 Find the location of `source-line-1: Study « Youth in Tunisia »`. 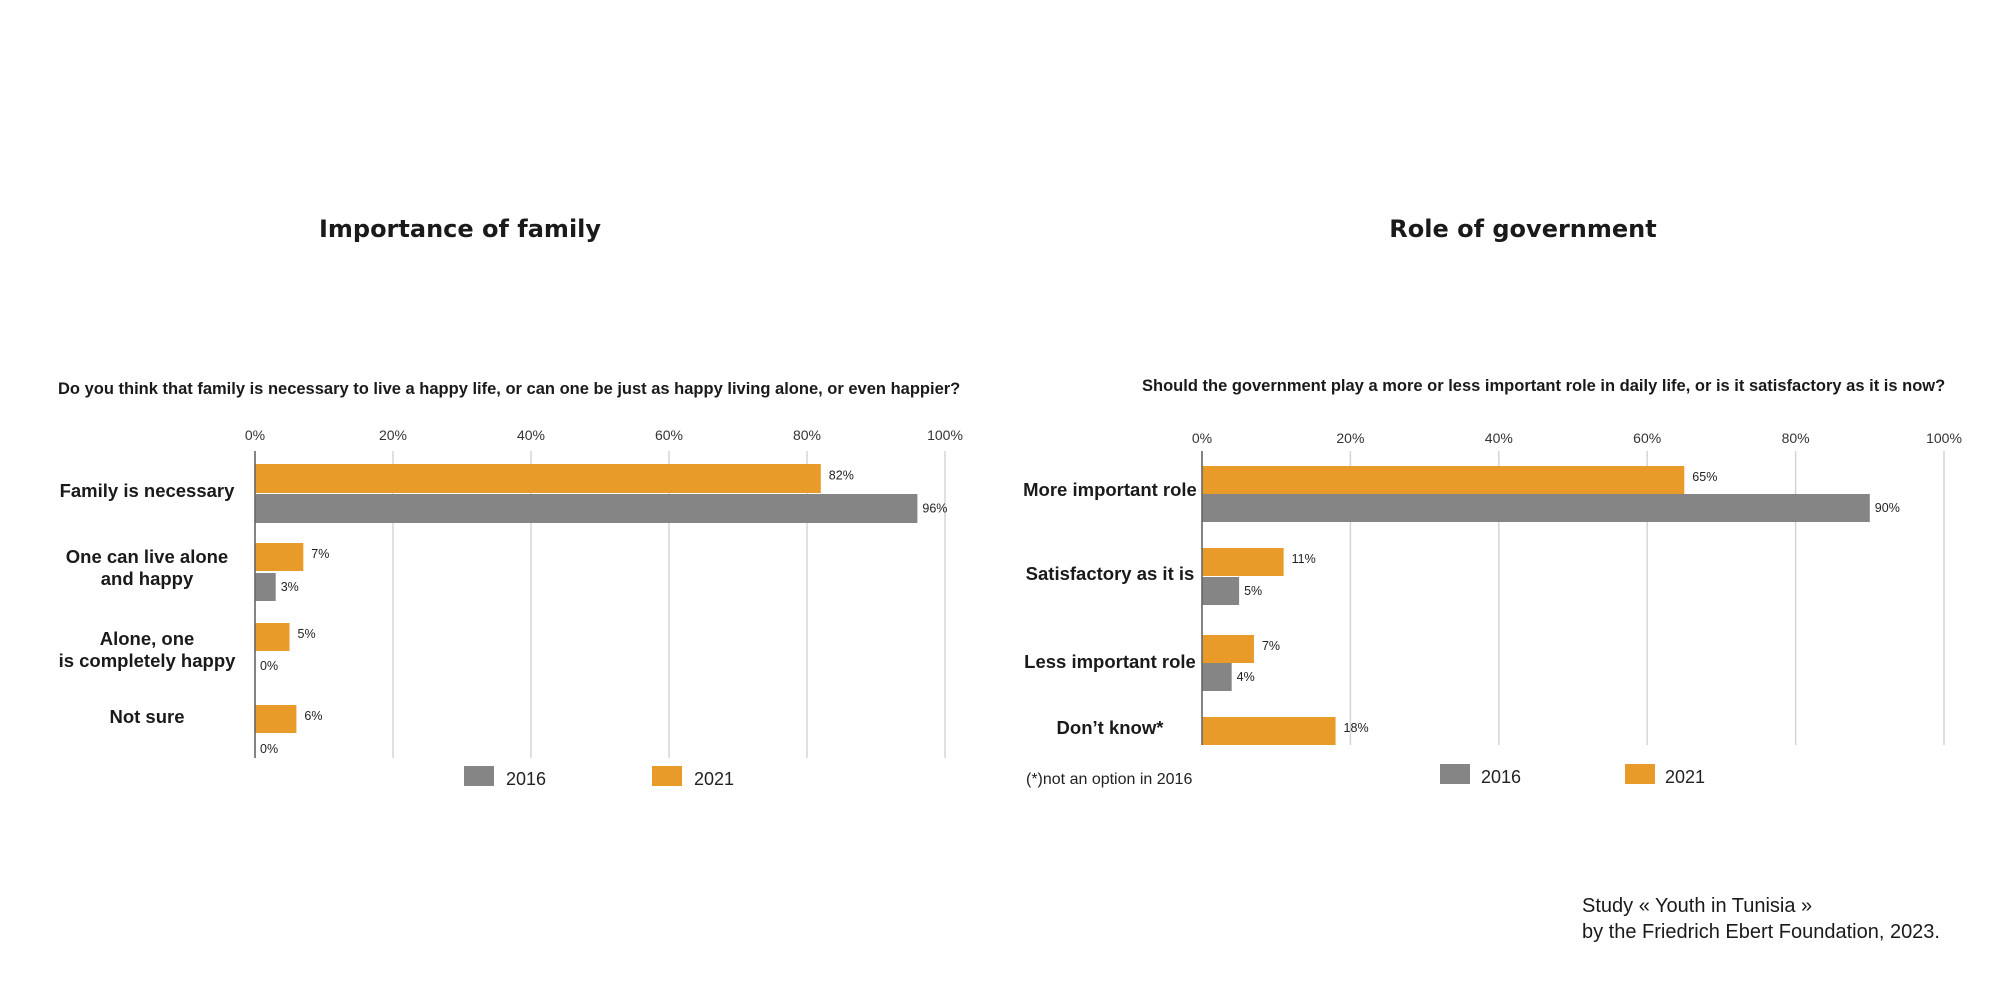

source-line-1: Study « Youth in Tunisia » is located at coordinates (1697, 906).